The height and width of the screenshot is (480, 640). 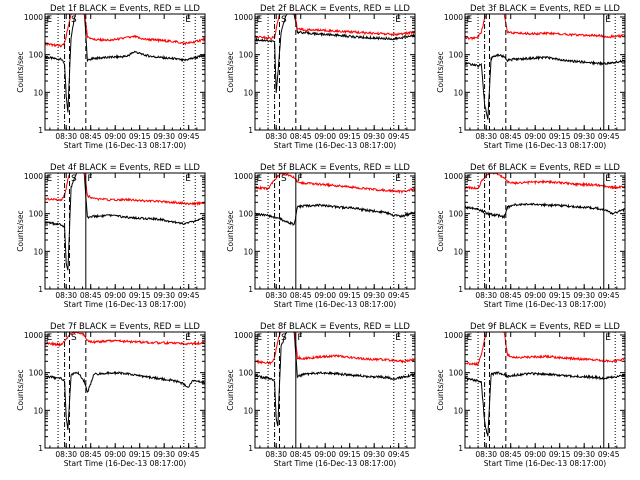 I want to click on chart-title: Det 6f BLACK = Events, RED = LLD, so click(x=545, y=168).